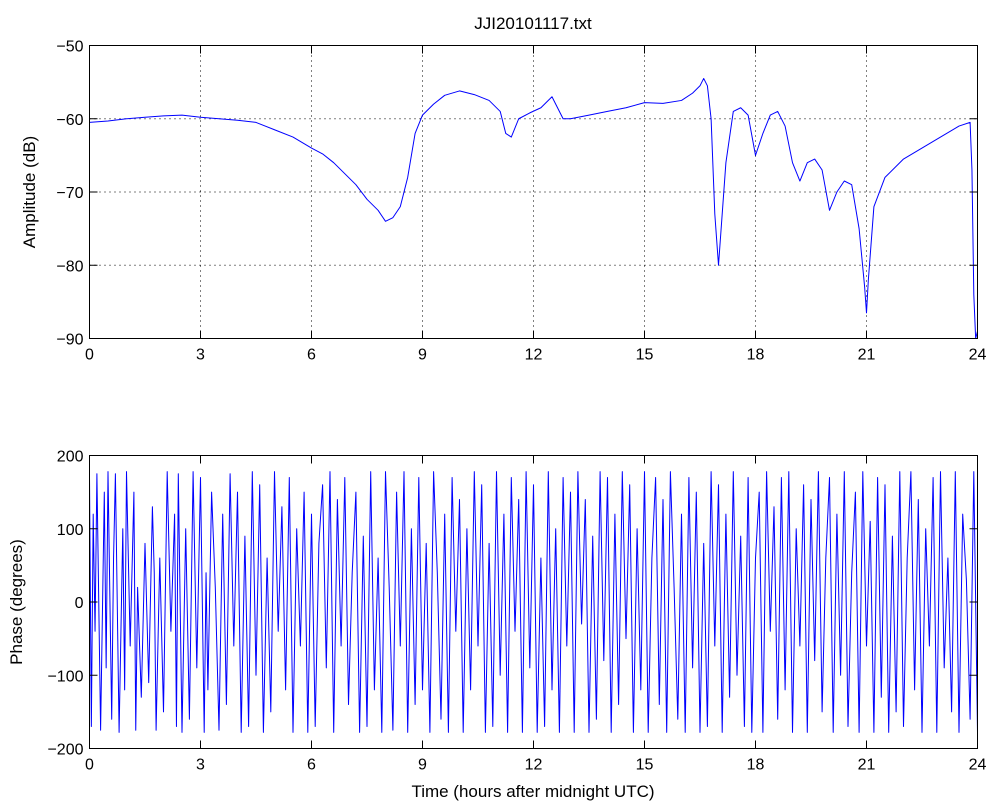 The width and height of the screenshot is (998, 806). I want to click on phase-y-tick-label: −100, so click(65, 676).